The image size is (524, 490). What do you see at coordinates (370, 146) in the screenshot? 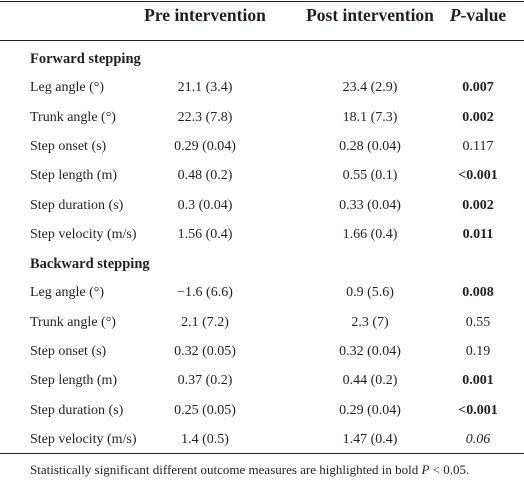
I see `post-value: 0.28 (0.04)` at bounding box center [370, 146].